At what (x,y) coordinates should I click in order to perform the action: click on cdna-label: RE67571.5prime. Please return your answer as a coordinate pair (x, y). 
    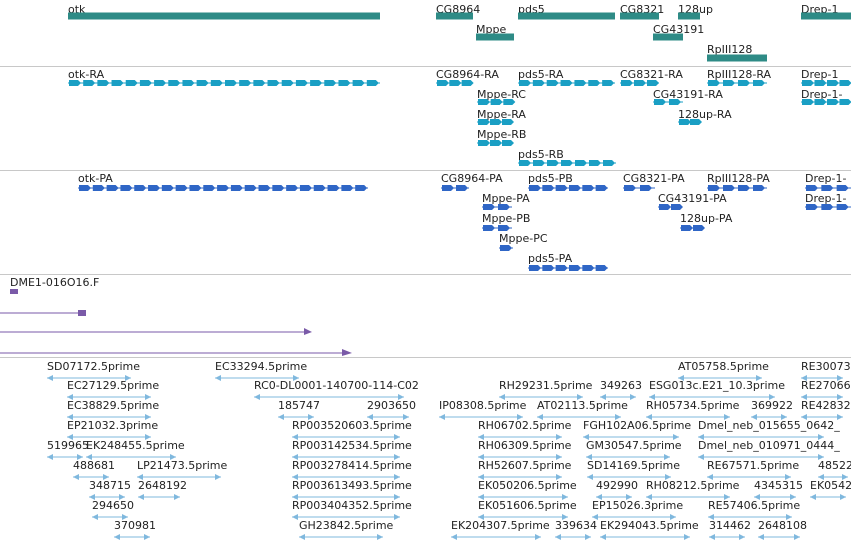
    Looking at the image, I should click on (753, 465).